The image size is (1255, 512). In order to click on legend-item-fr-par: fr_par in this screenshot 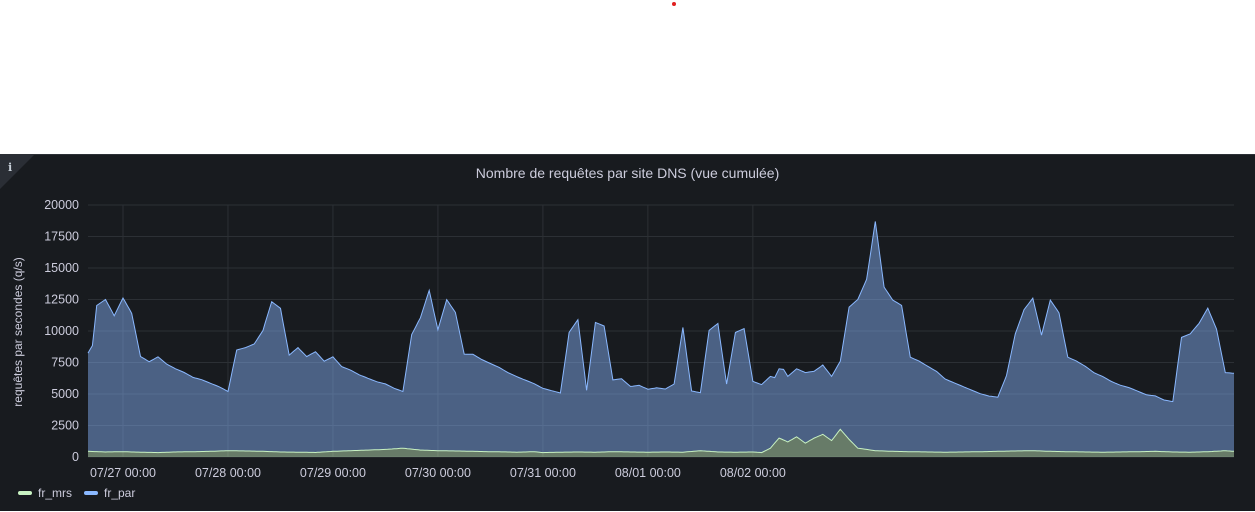, I will do `click(109, 493)`.